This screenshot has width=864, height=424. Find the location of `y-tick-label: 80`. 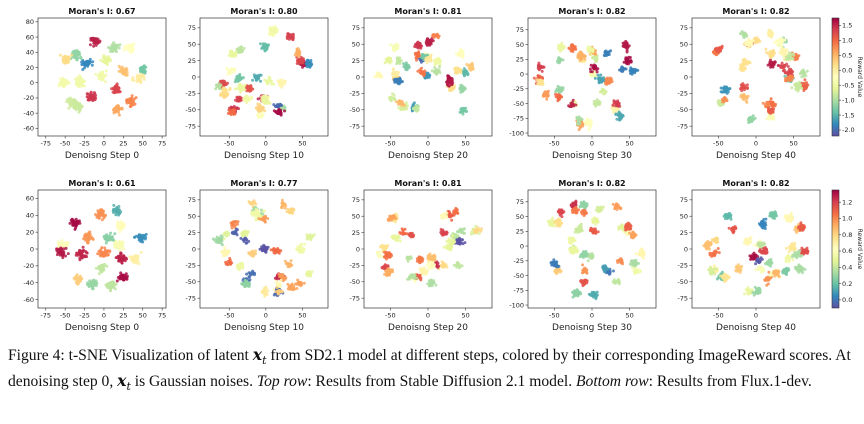

y-tick-label: 80 is located at coordinates (30, 22).